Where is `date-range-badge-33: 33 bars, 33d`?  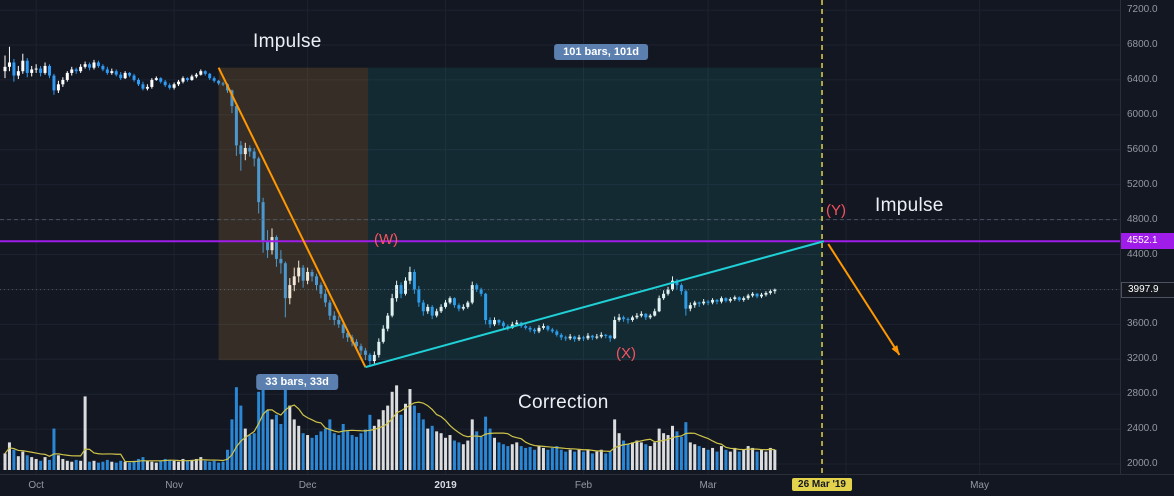 date-range-badge-33: 33 bars, 33d is located at coordinates (297, 382).